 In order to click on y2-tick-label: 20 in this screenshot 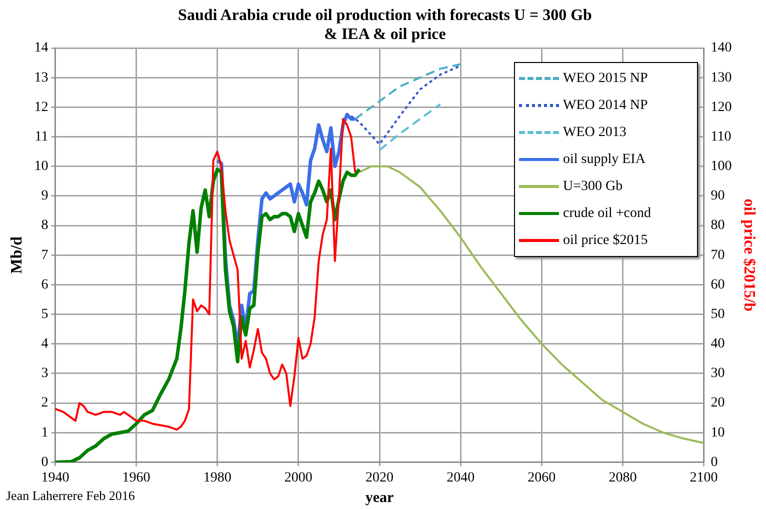, I will do `click(717, 403)`.